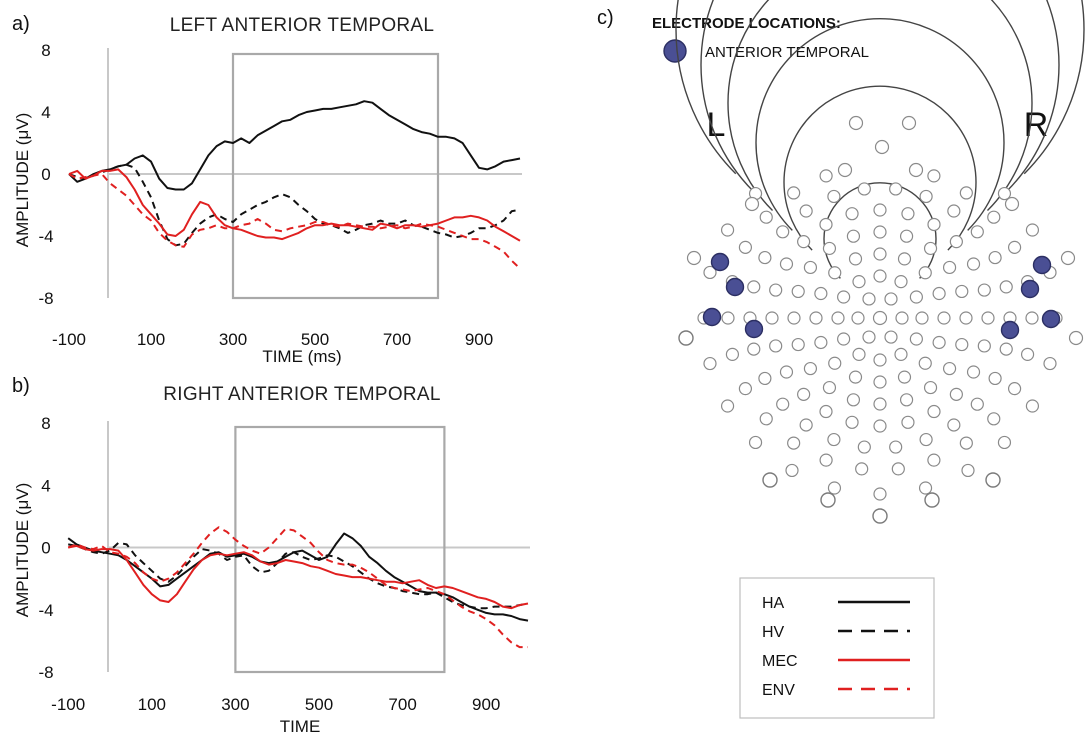  What do you see at coordinates (397, 339) in the screenshot?
I see `panel-a-x-tick-label: 700` at bounding box center [397, 339].